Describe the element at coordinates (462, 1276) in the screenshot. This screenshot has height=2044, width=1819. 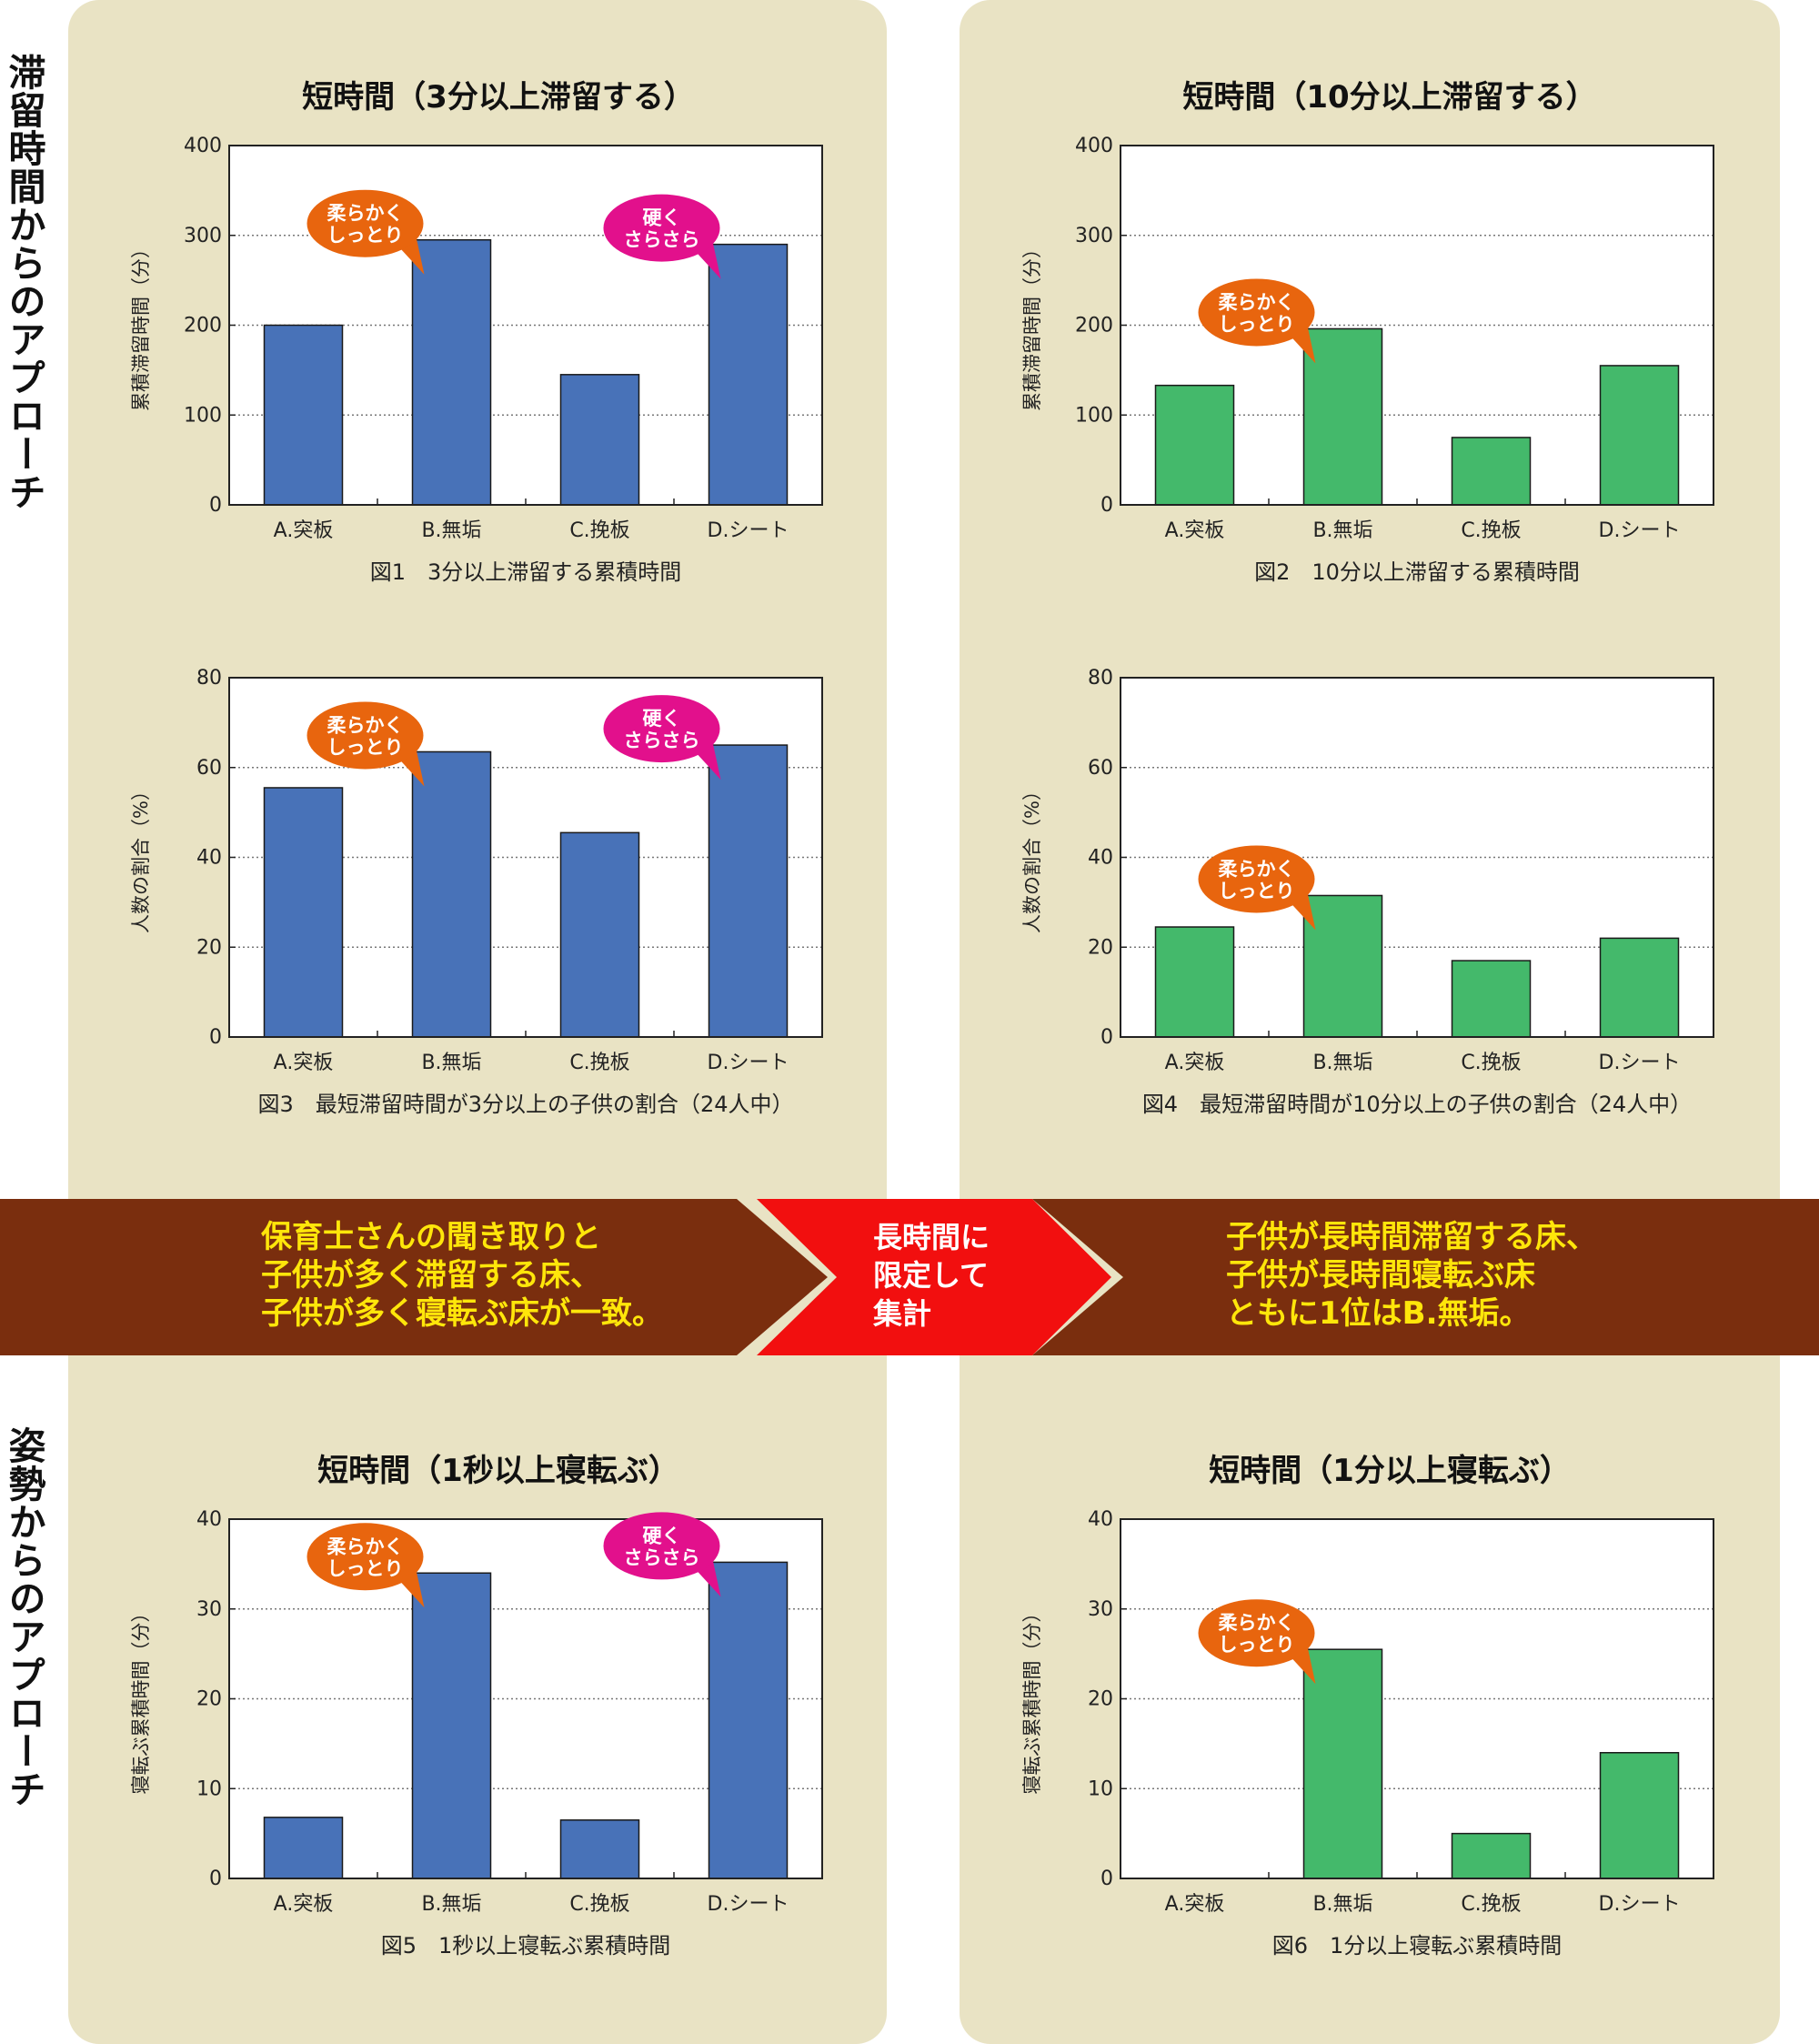
I see `band-left-text: 保育士さんの聞き取りと 子供が多く滞留する床、 子供が多く寝転ぶ床が一致。` at that location.